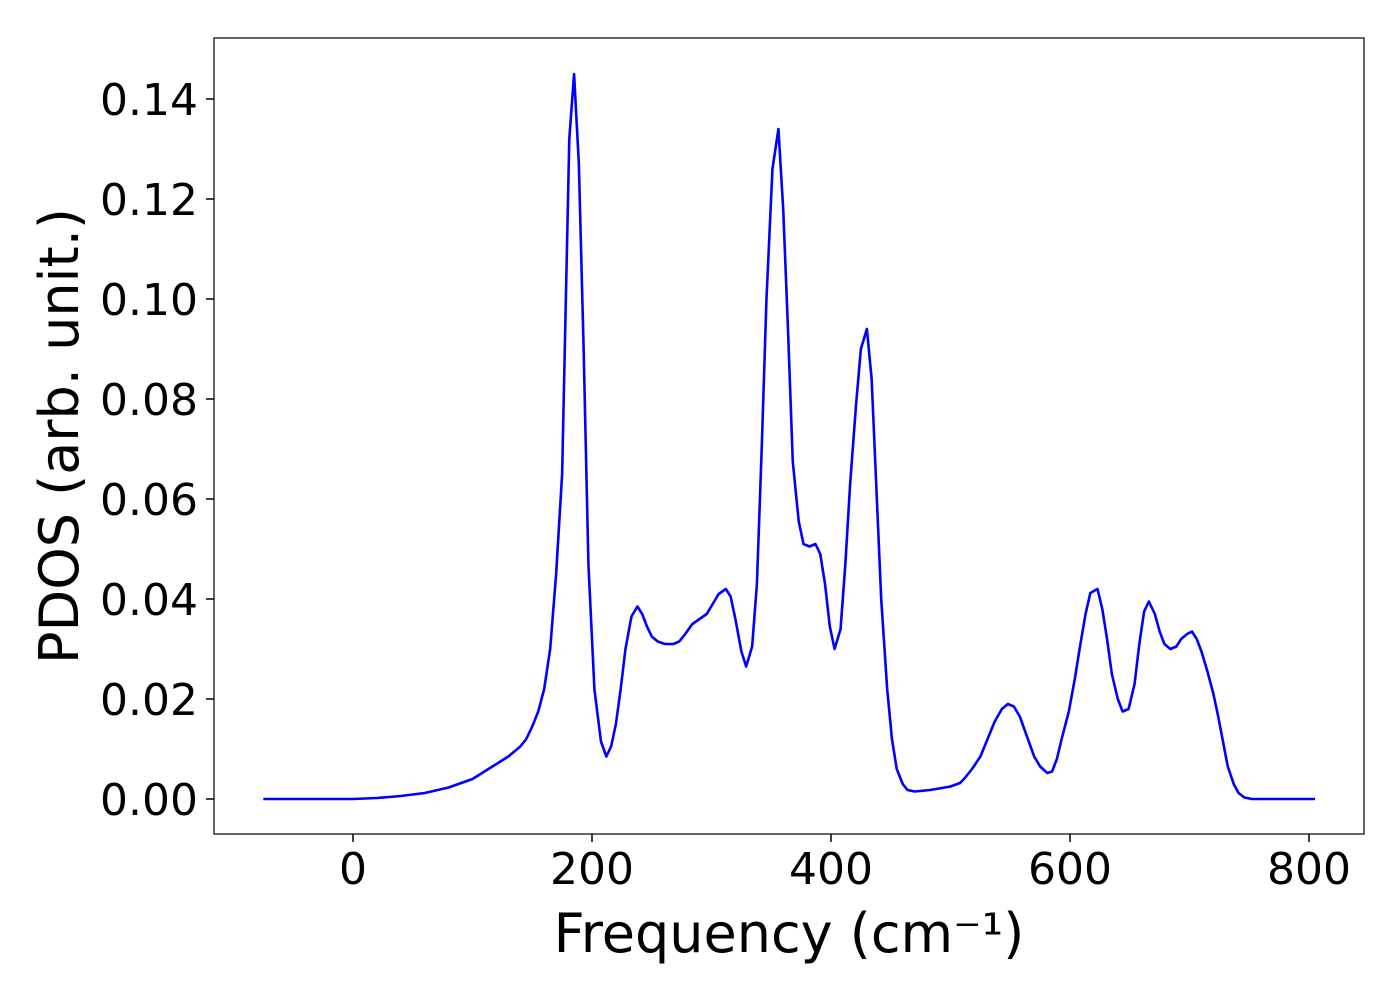 The height and width of the screenshot is (1000, 1400). I want to click on x-tick-label: 0, so click(353, 869).